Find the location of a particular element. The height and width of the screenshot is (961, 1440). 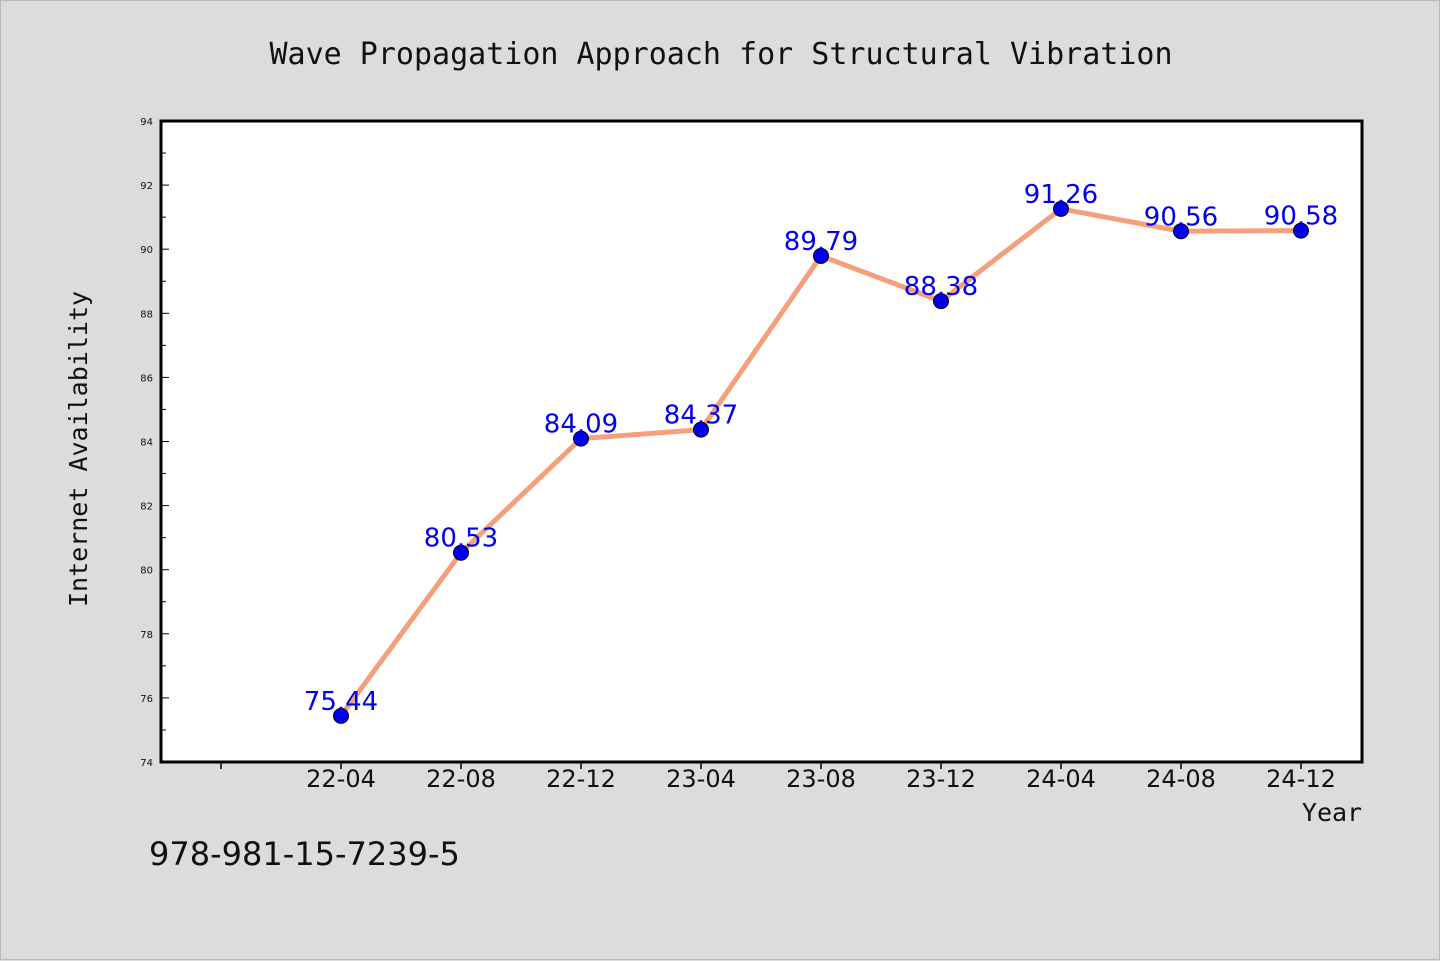

data-label: 89.79 is located at coordinates (821, 242).